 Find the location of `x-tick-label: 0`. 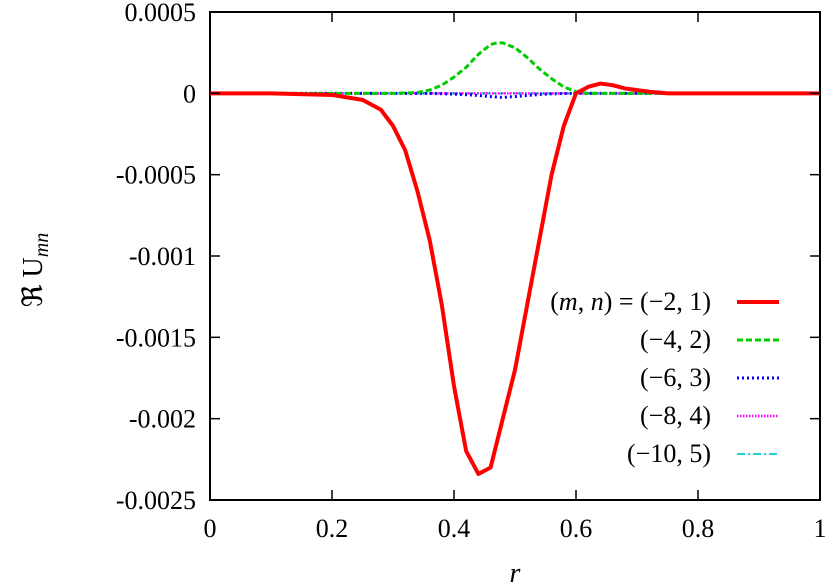

x-tick-label: 0 is located at coordinates (210, 528).